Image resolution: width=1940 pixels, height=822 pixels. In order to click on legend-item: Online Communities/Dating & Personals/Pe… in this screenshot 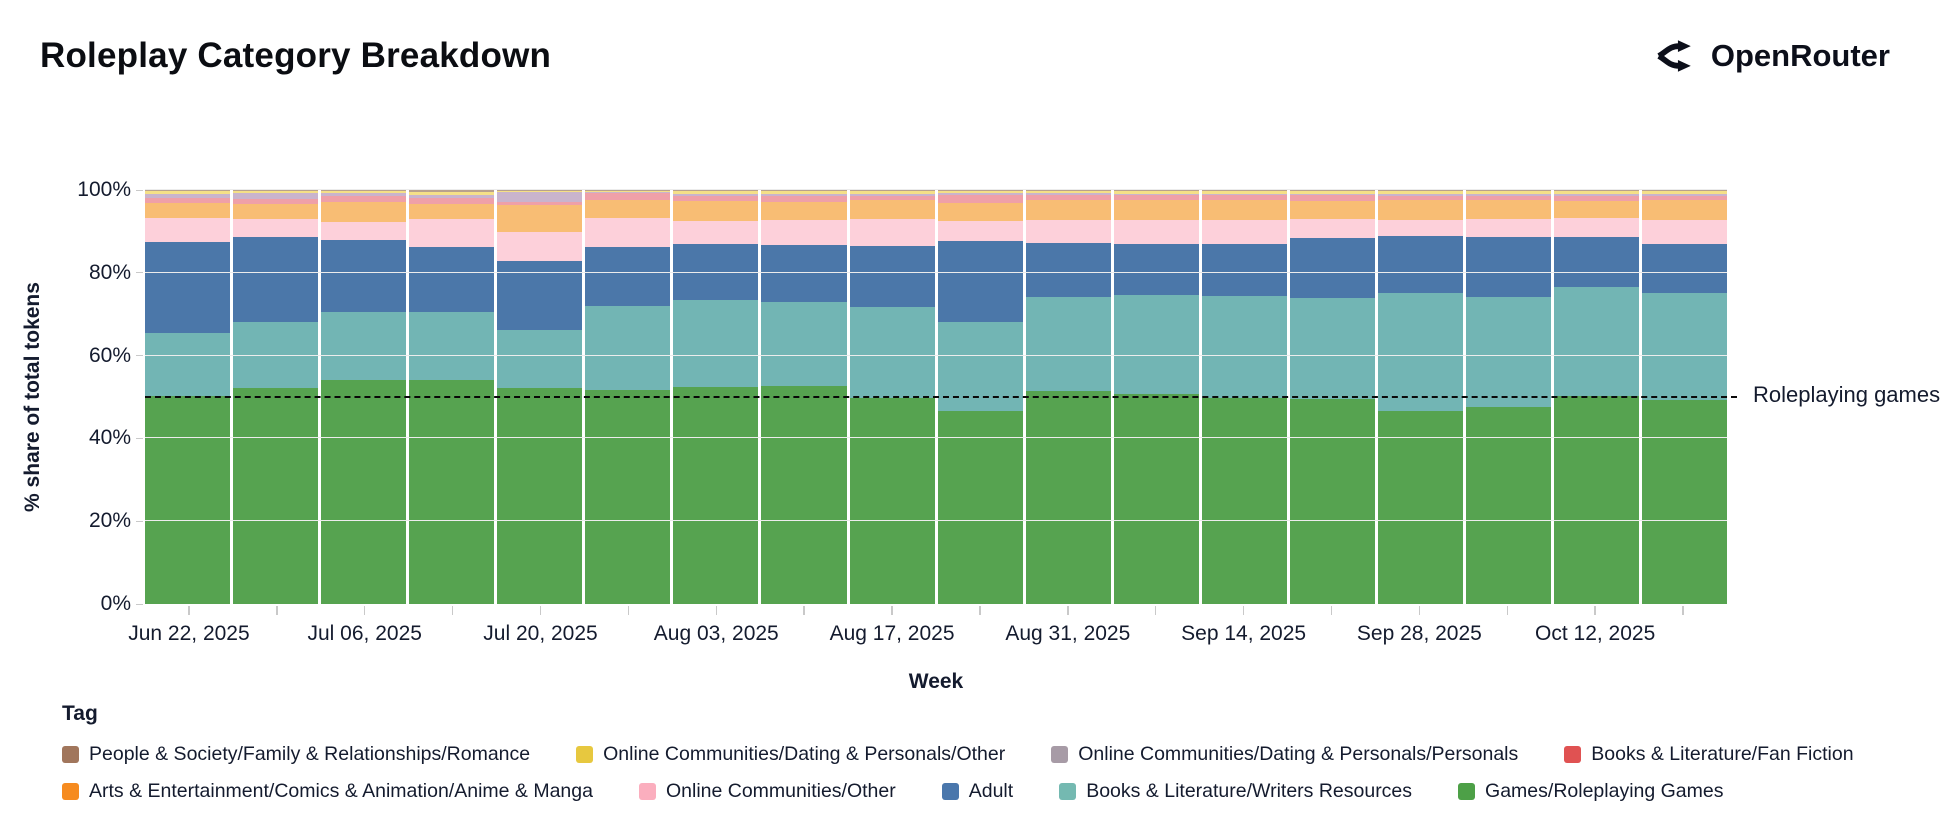, I will do `click(1284, 754)`.